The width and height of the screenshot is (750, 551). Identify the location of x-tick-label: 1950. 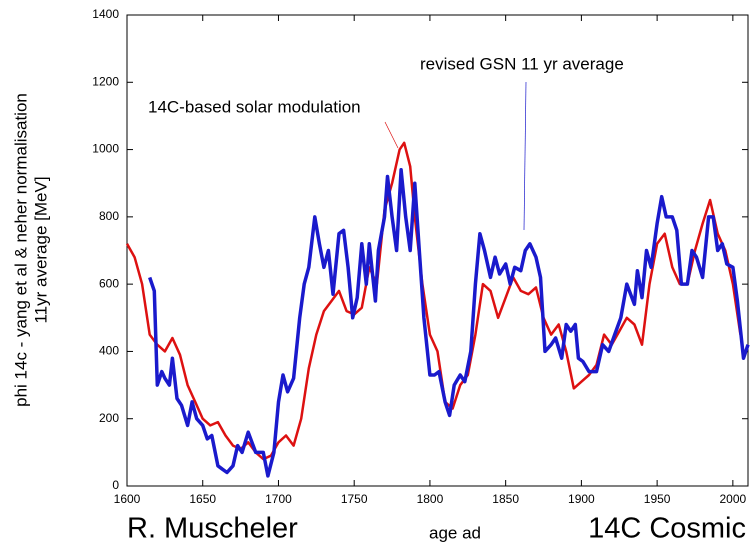
(657, 499).